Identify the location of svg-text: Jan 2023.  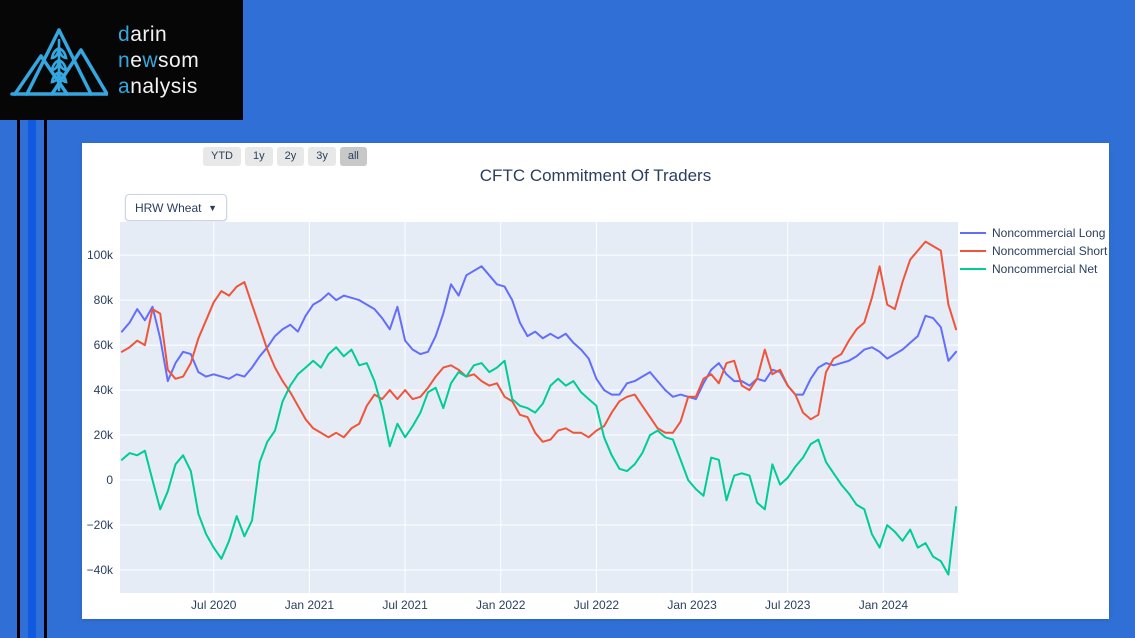
(692, 605).